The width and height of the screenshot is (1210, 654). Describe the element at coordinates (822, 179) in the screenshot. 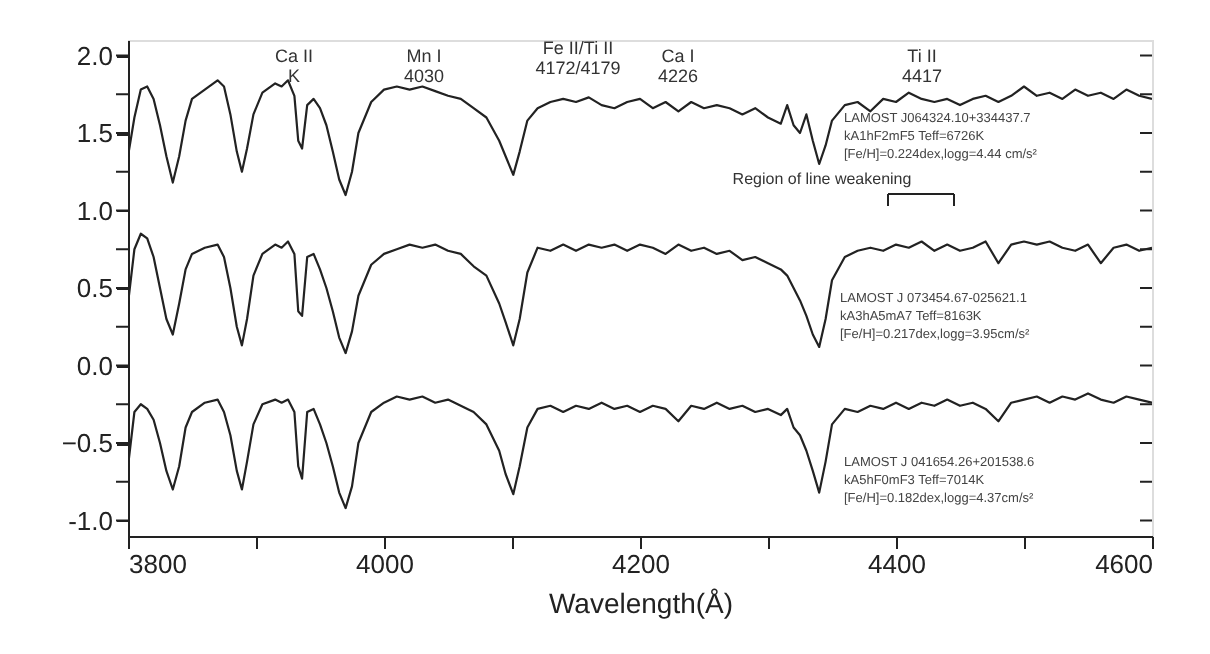

I see `annotation: Region of line weakening` at that location.